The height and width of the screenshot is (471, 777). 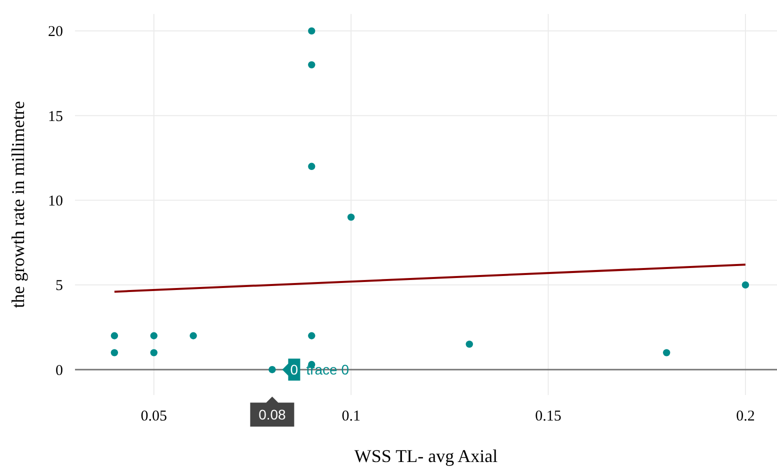 What do you see at coordinates (745, 416) in the screenshot?
I see `x-tick-label: 0.2` at bounding box center [745, 416].